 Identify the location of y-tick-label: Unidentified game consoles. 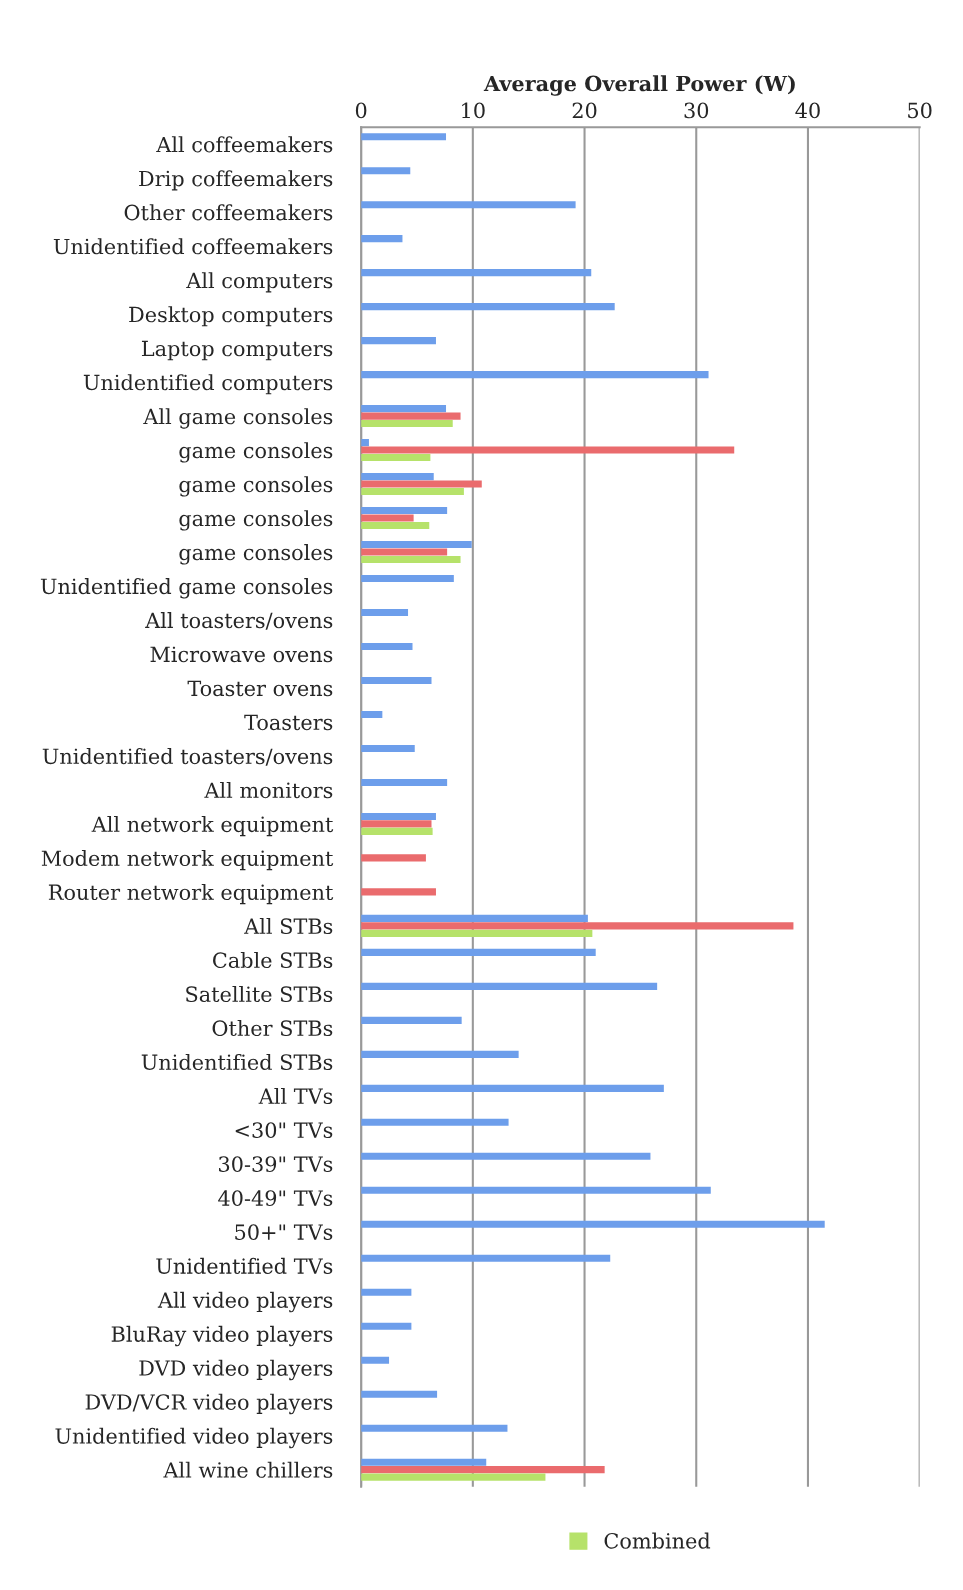
(186, 588).